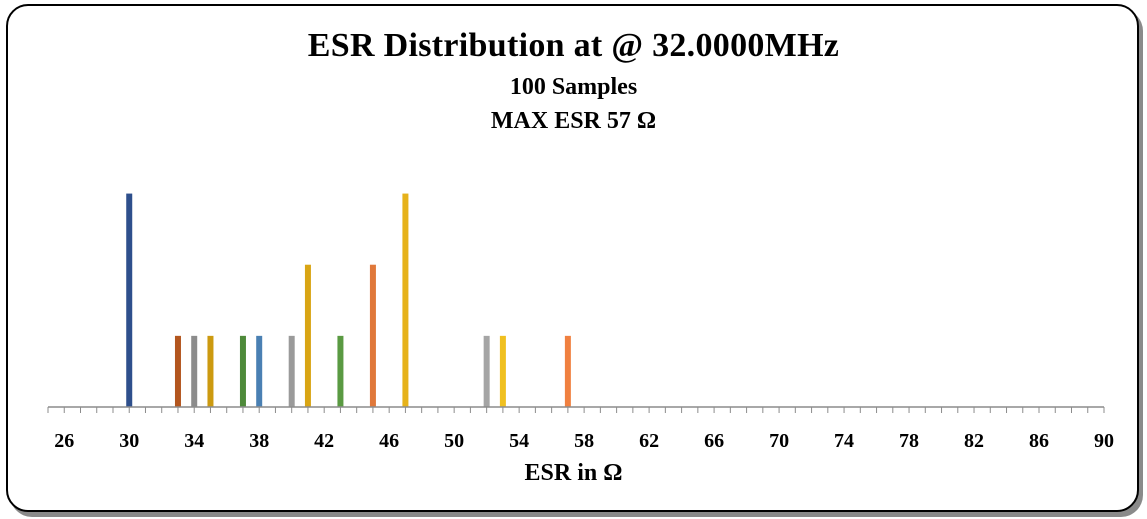 The height and width of the screenshot is (519, 1147). What do you see at coordinates (573, 87) in the screenshot?
I see `chart-subtitle: 100 Samples` at bounding box center [573, 87].